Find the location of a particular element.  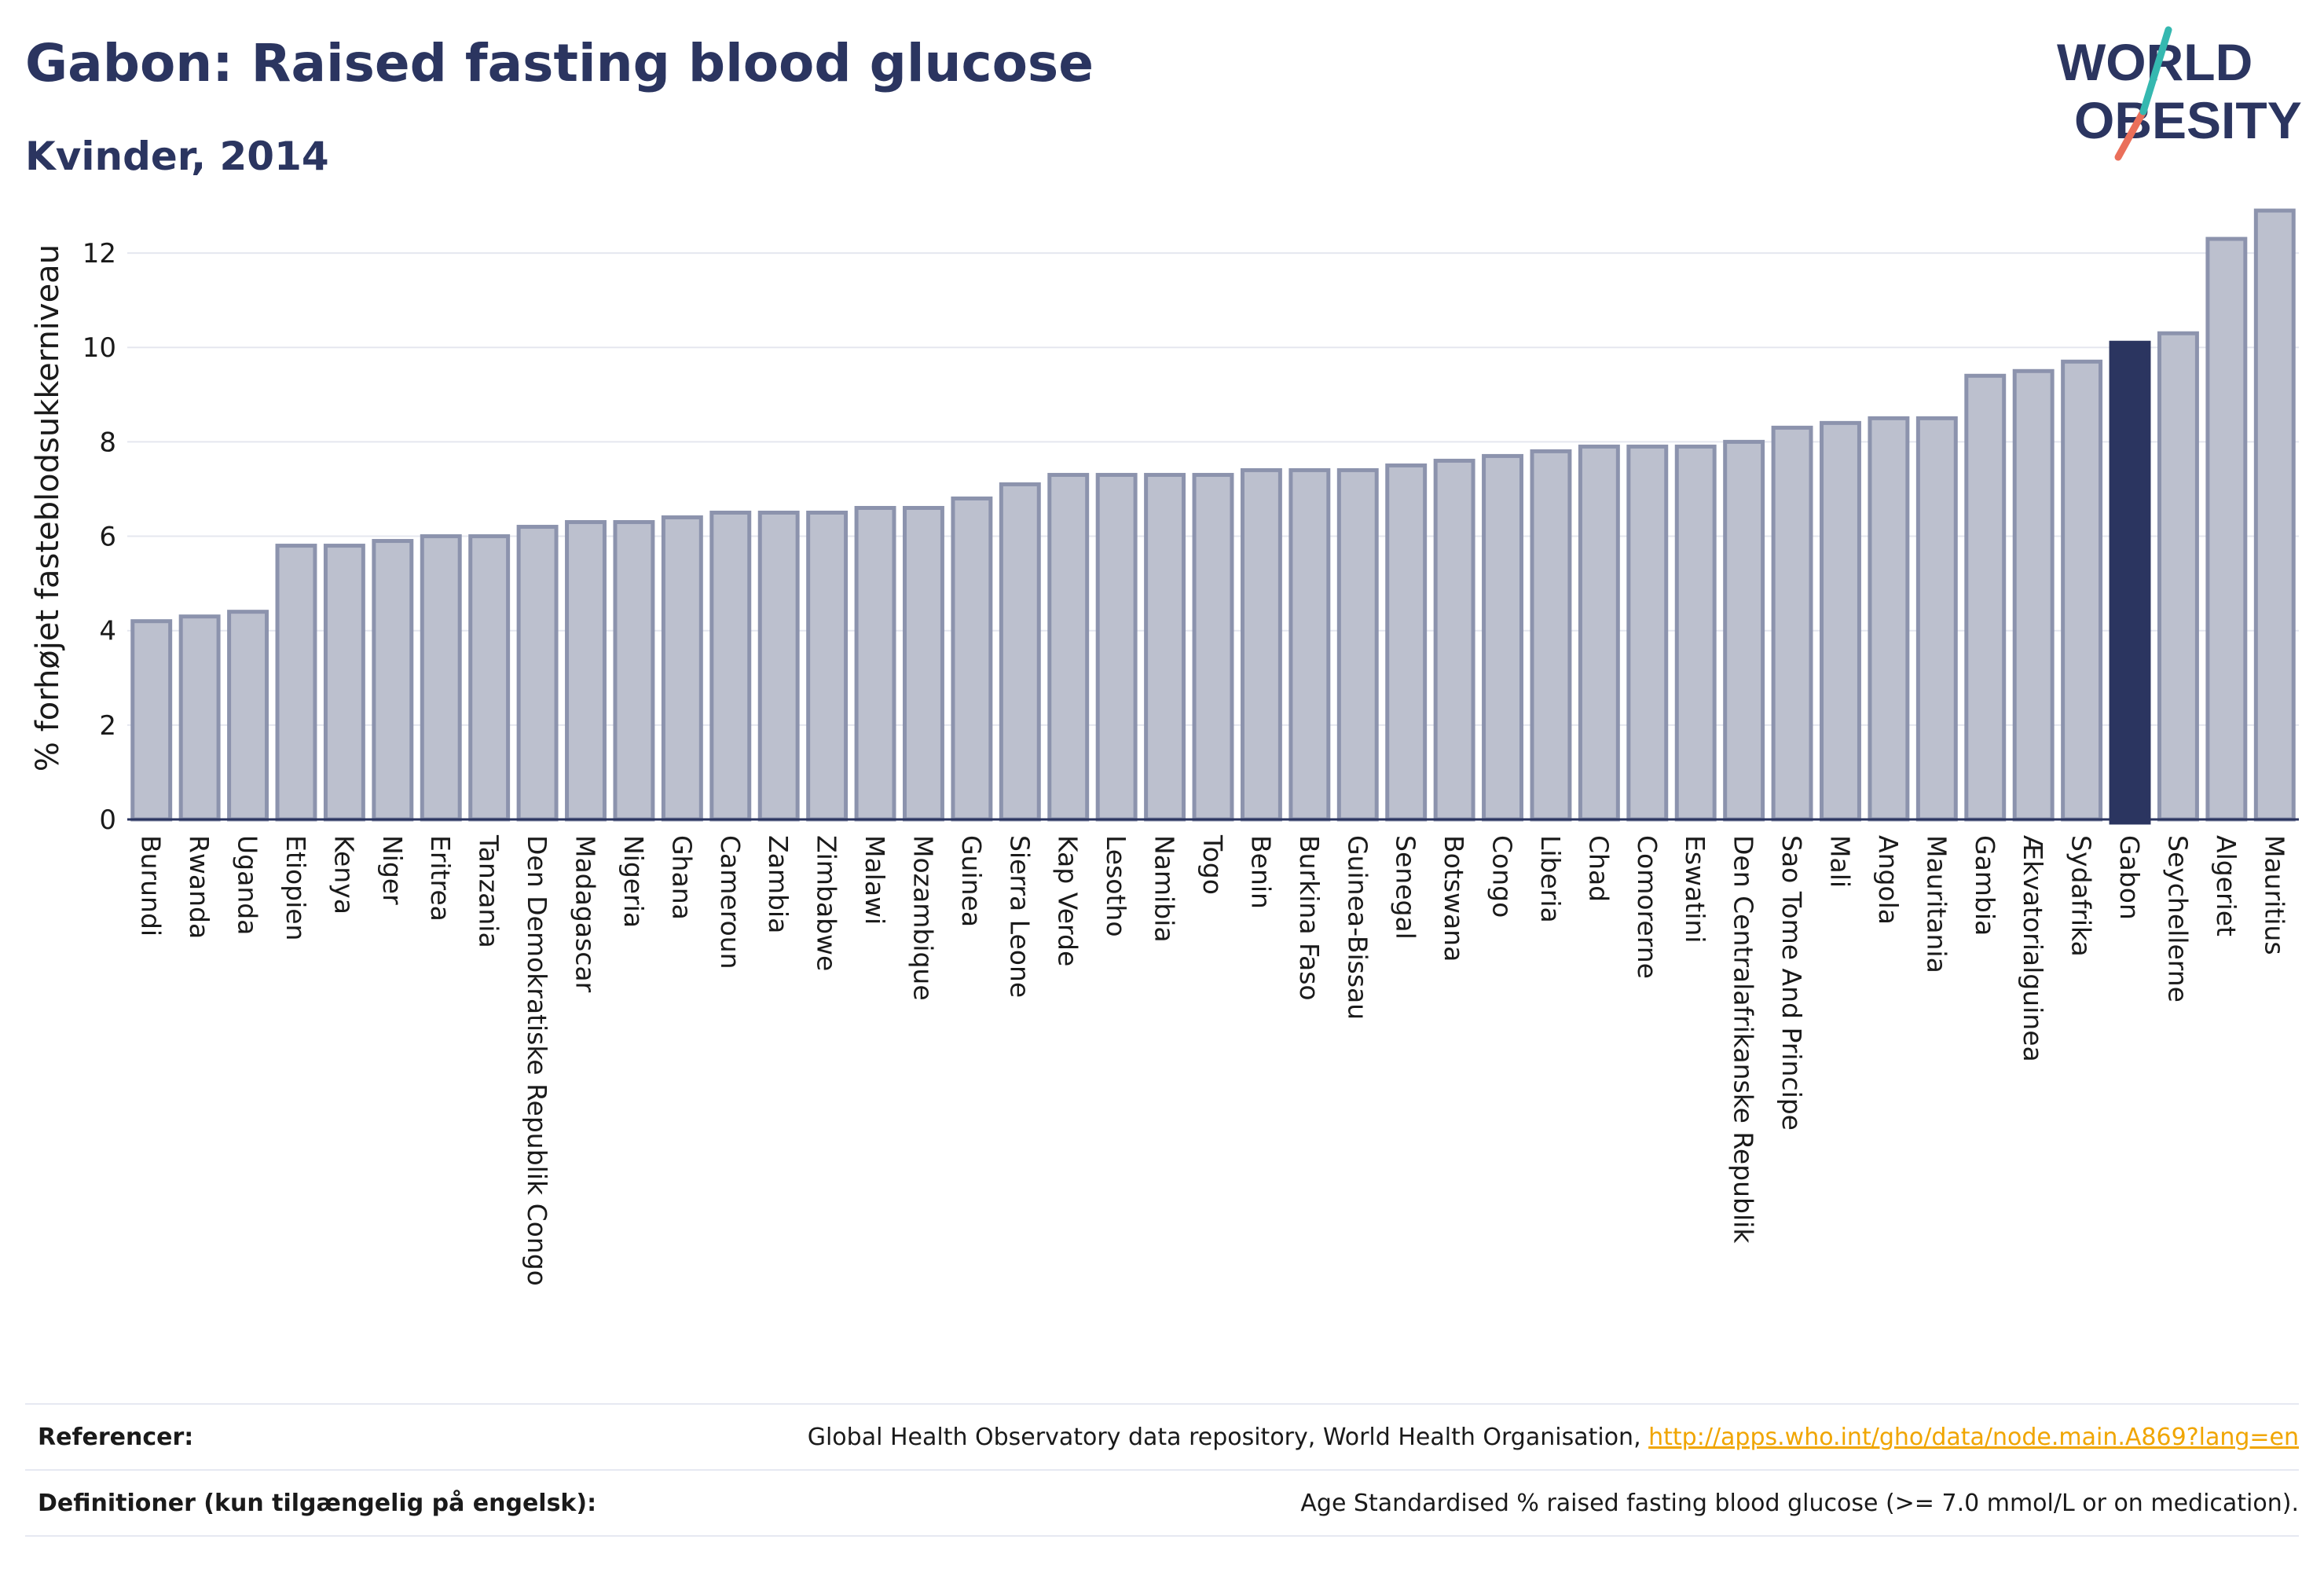

x-category-label: Mali is located at coordinates (1839, 861).